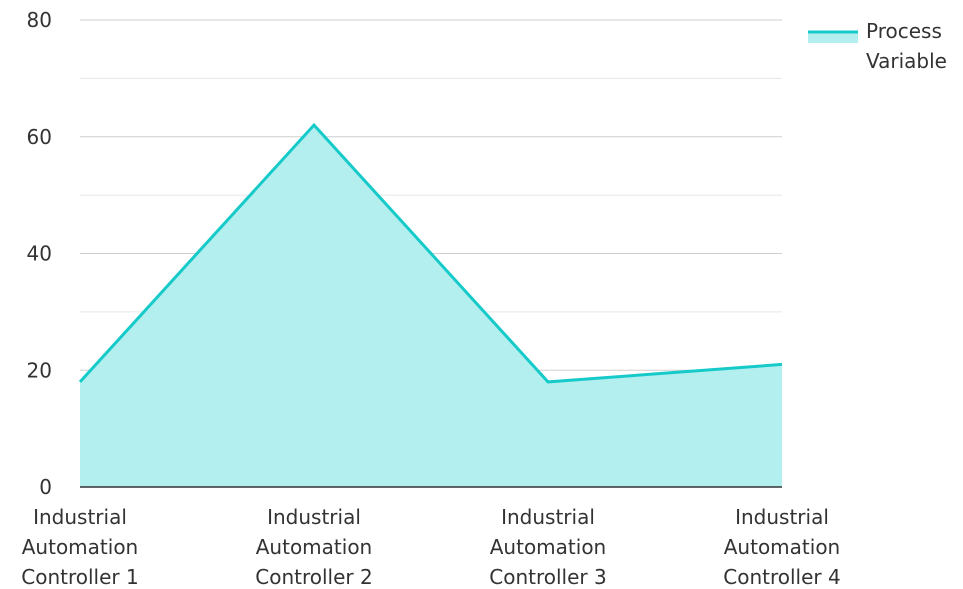 Image resolution: width=963 pixels, height=589 pixels. I want to click on y-tick-label: 40, so click(39, 254).